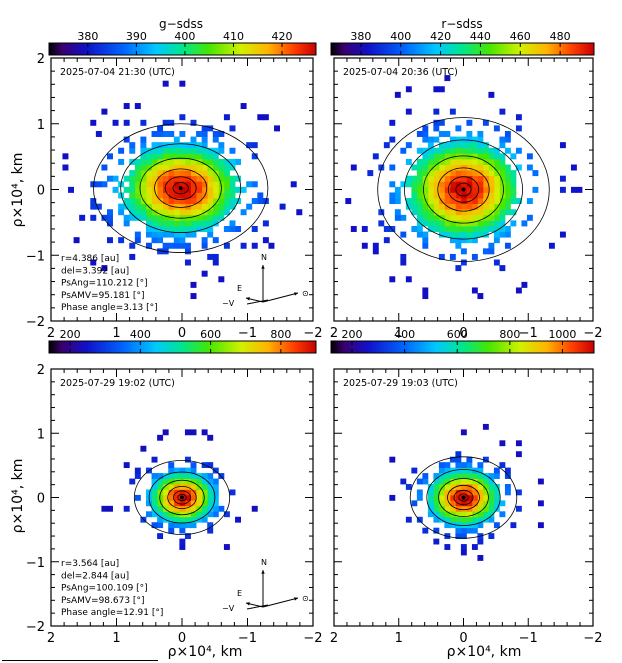 The image size is (622, 663). What do you see at coordinates (239, 288) in the screenshot?
I see `compass-east-label: E` at bounding box center [239, 288].